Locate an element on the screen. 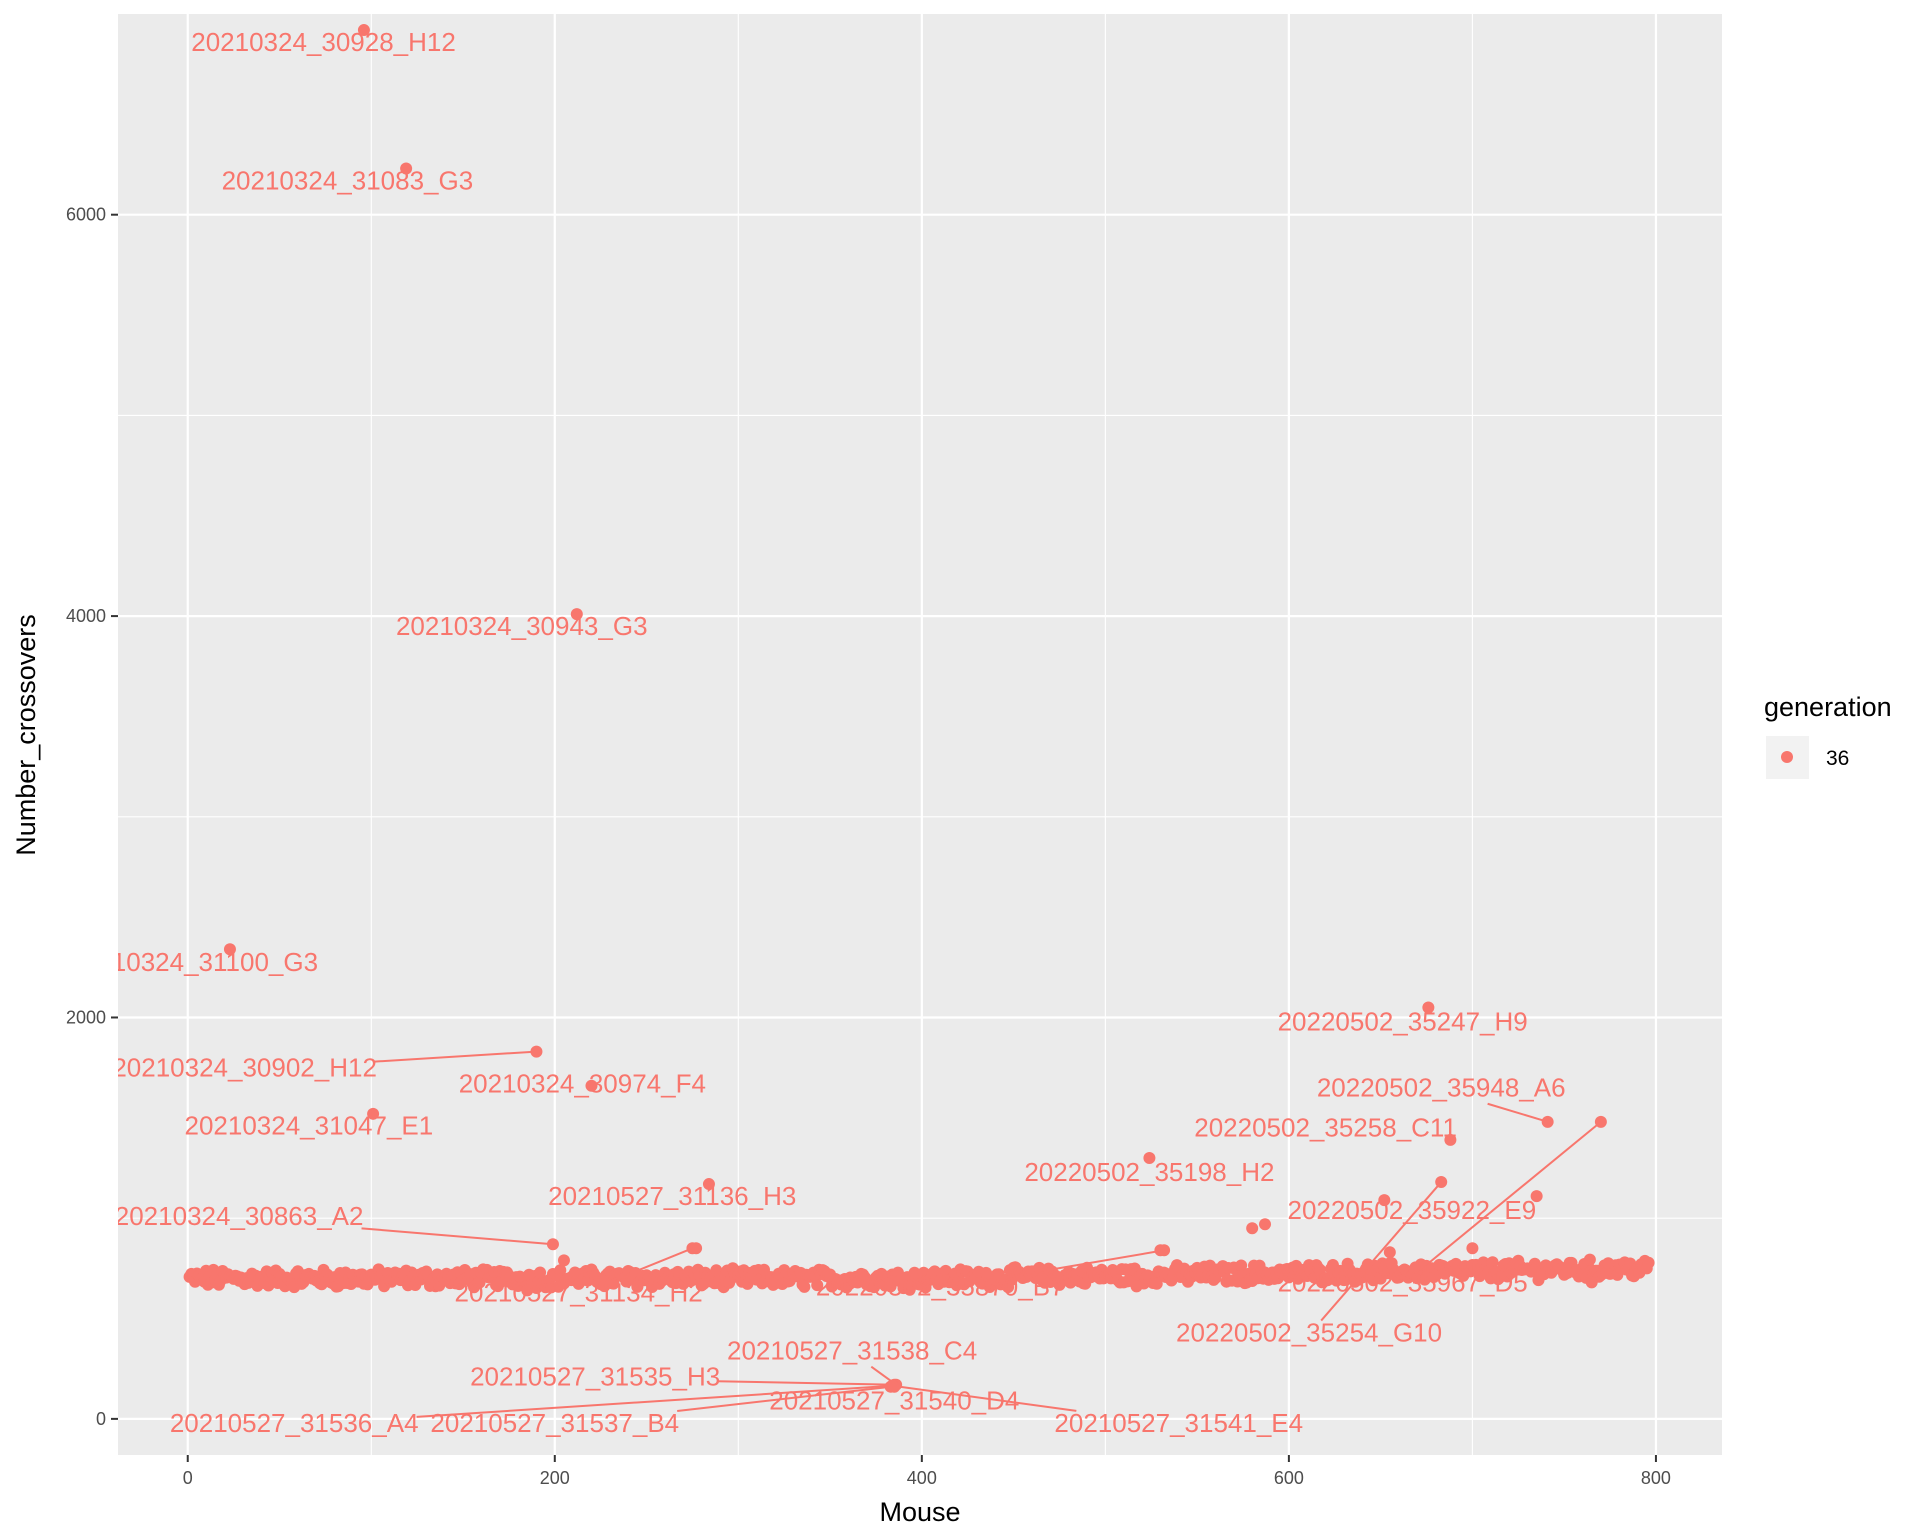 Image resolution: width=1920 pixels, height=1536 pixels. x-axis: 0 200 400 600 800 is located at coordinates (927, 1471).